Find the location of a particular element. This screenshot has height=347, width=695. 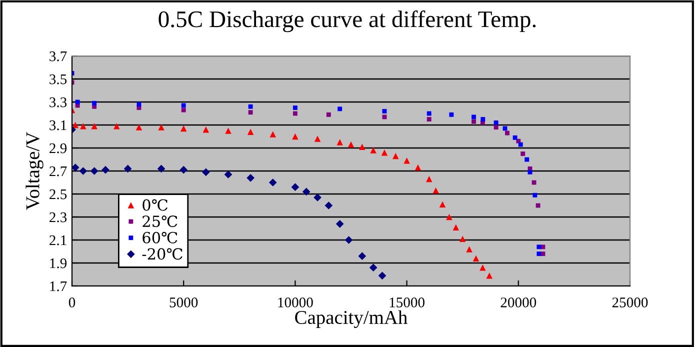

x-tick-label: 10000 is located at coordinates (295, 303).